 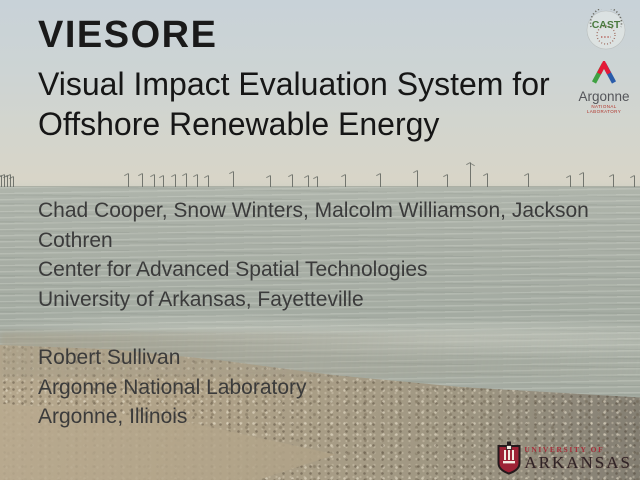 What do you see at coordinates (606, 25) in the screenshot?
I see `cast-logo-text: CAST` at bounding box center [606, 25].